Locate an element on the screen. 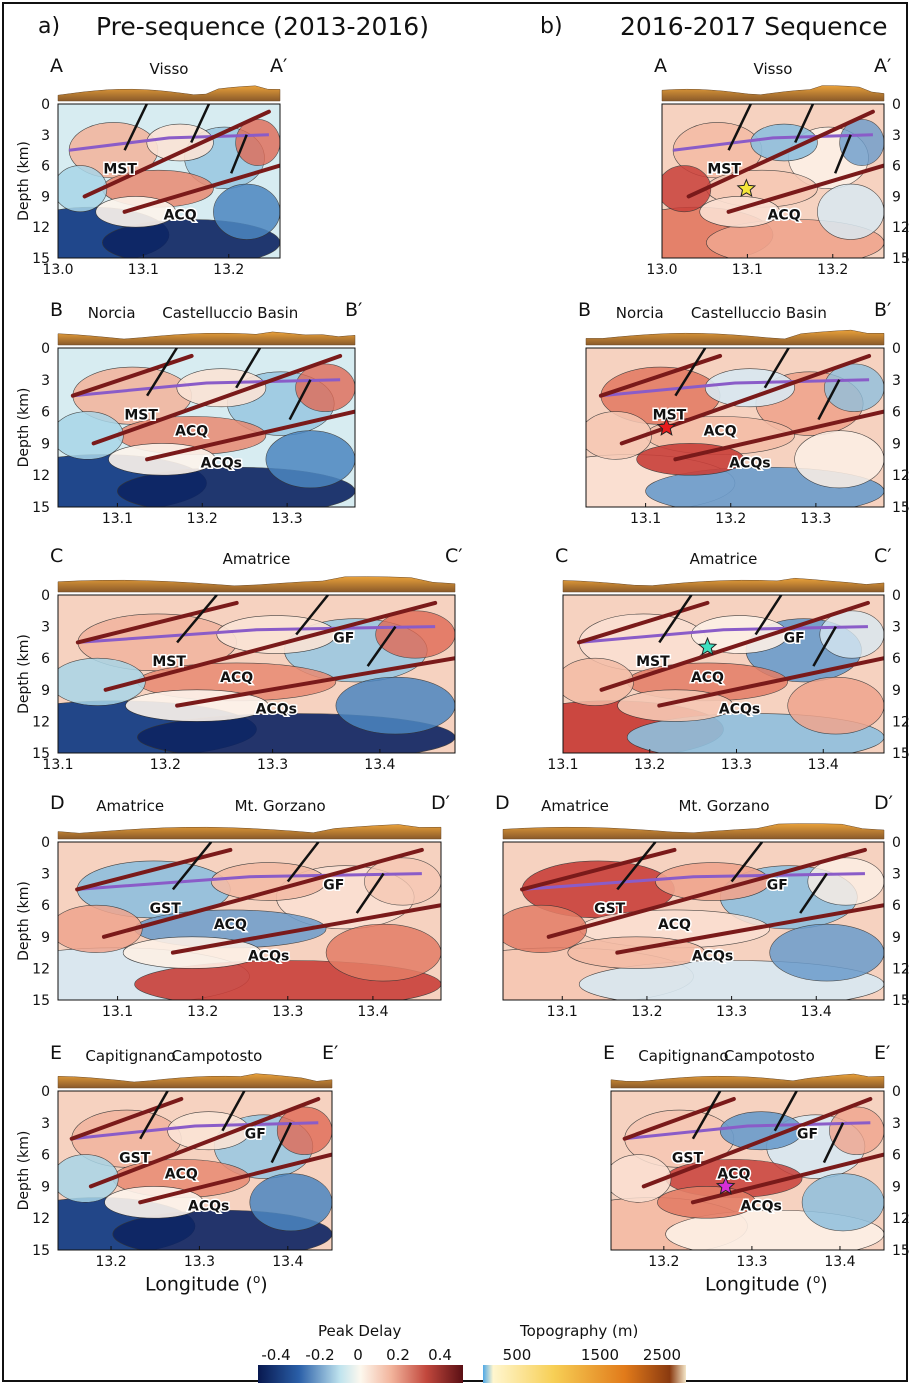 The width and height of the screenshot is (914, 1388). place-label: Castelluccio Basin is located at coordinates (230, 313).